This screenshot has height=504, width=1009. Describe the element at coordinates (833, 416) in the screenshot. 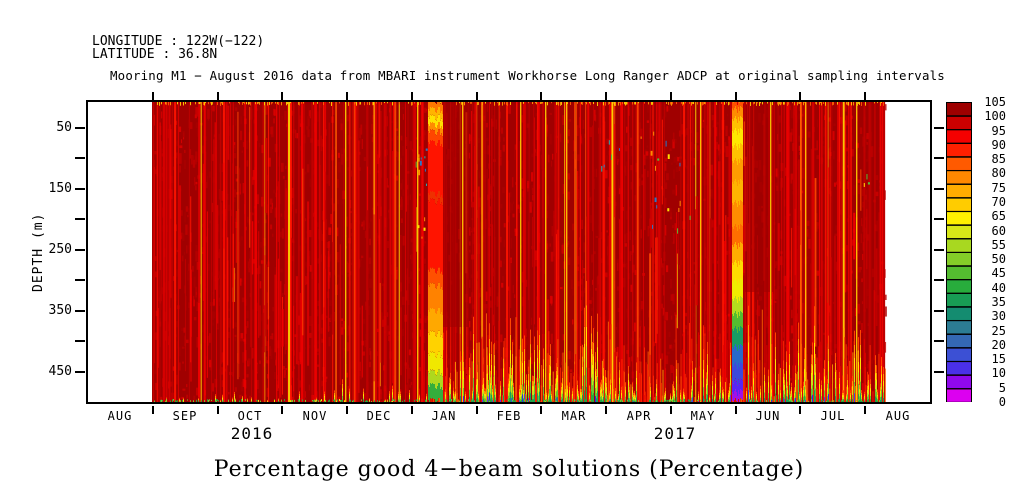

I see `month-label: JUL` at that location.